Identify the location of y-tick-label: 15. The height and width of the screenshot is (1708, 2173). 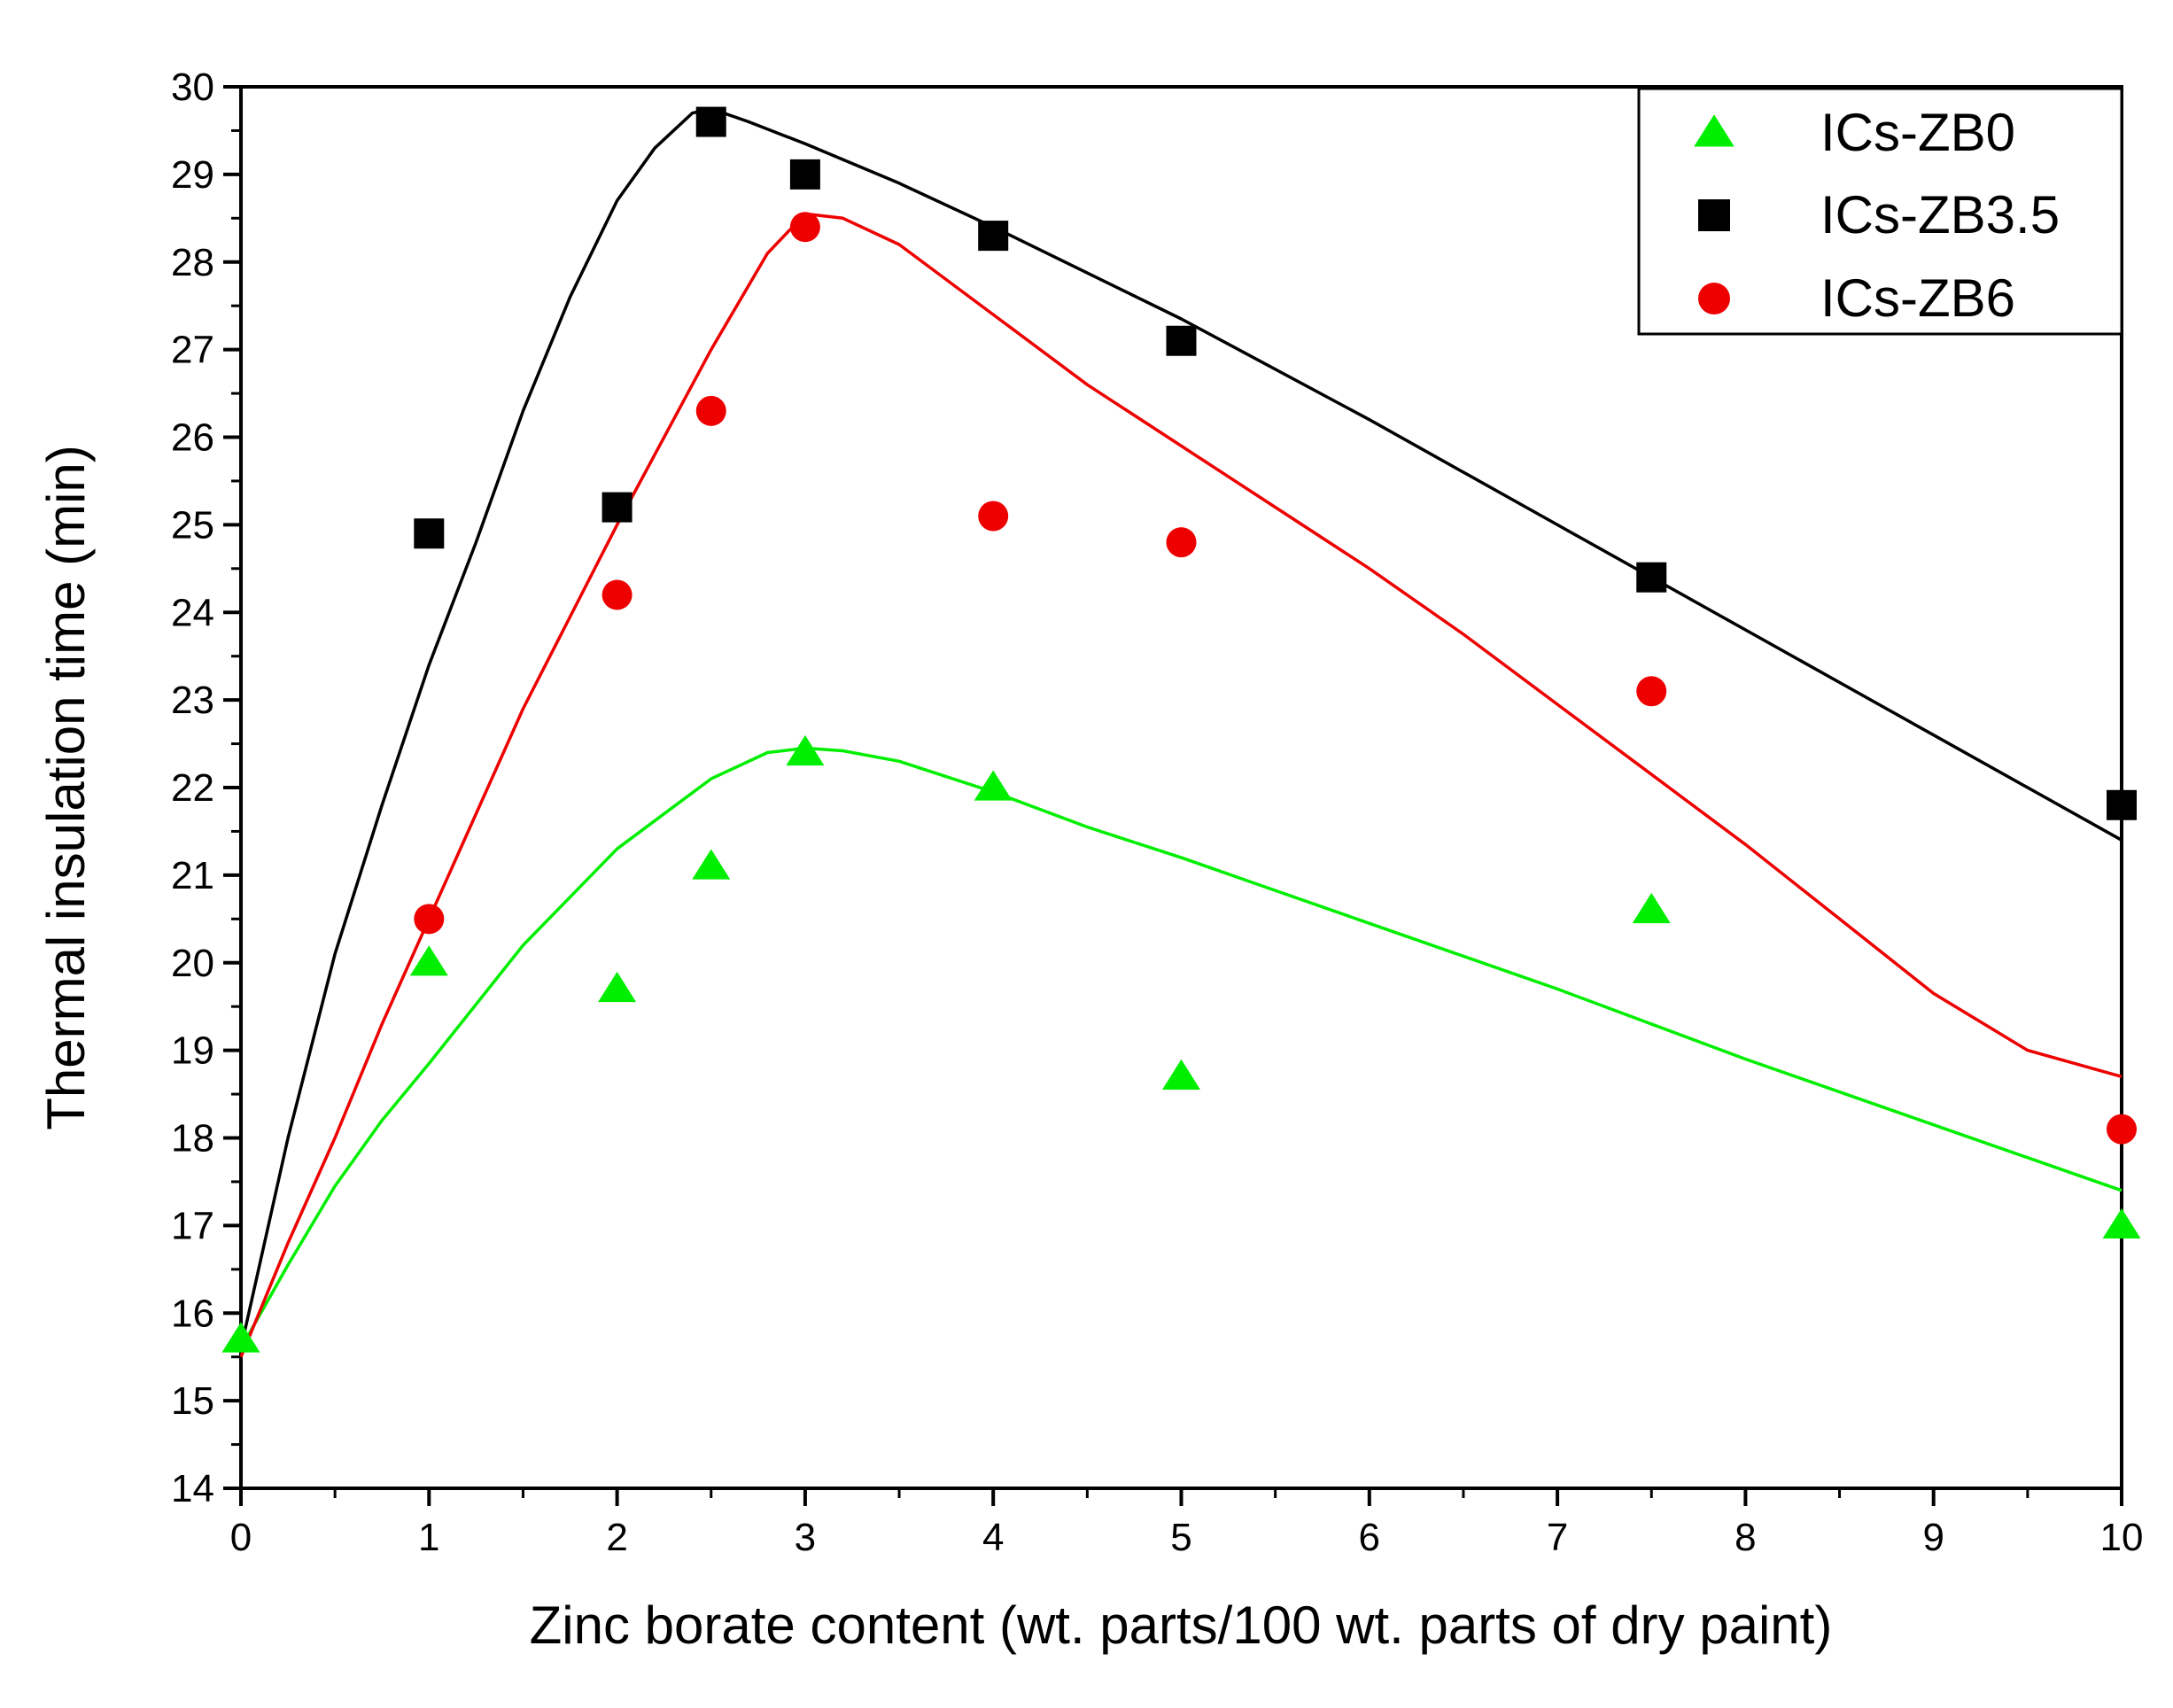
(193, 1401).